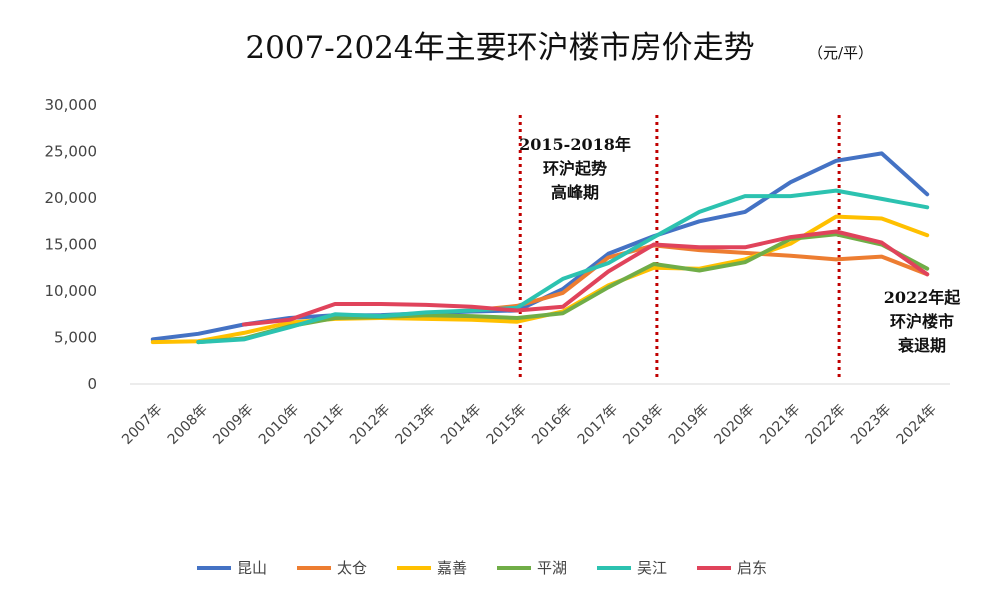  What do you see at coordinates (188, 425) in the screenshot?
I see `x-tick-label: 2008年` at bounding box center [188, 425].